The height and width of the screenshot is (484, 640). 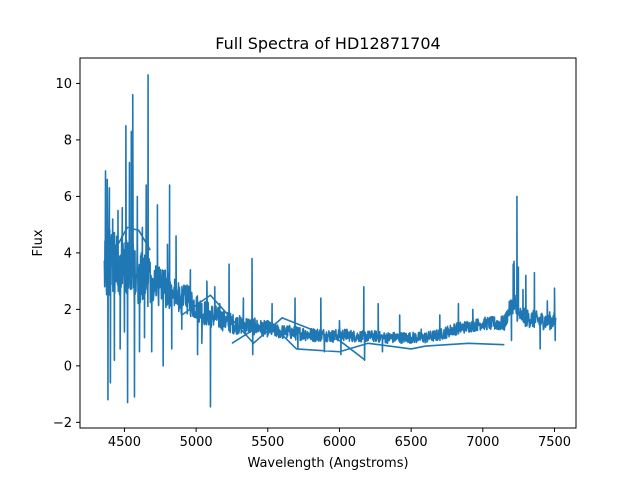 What do you see at coordinates (68, 140) in the screenshot?
I see `y-tick-label: 8` at bounding box center [68, 140].